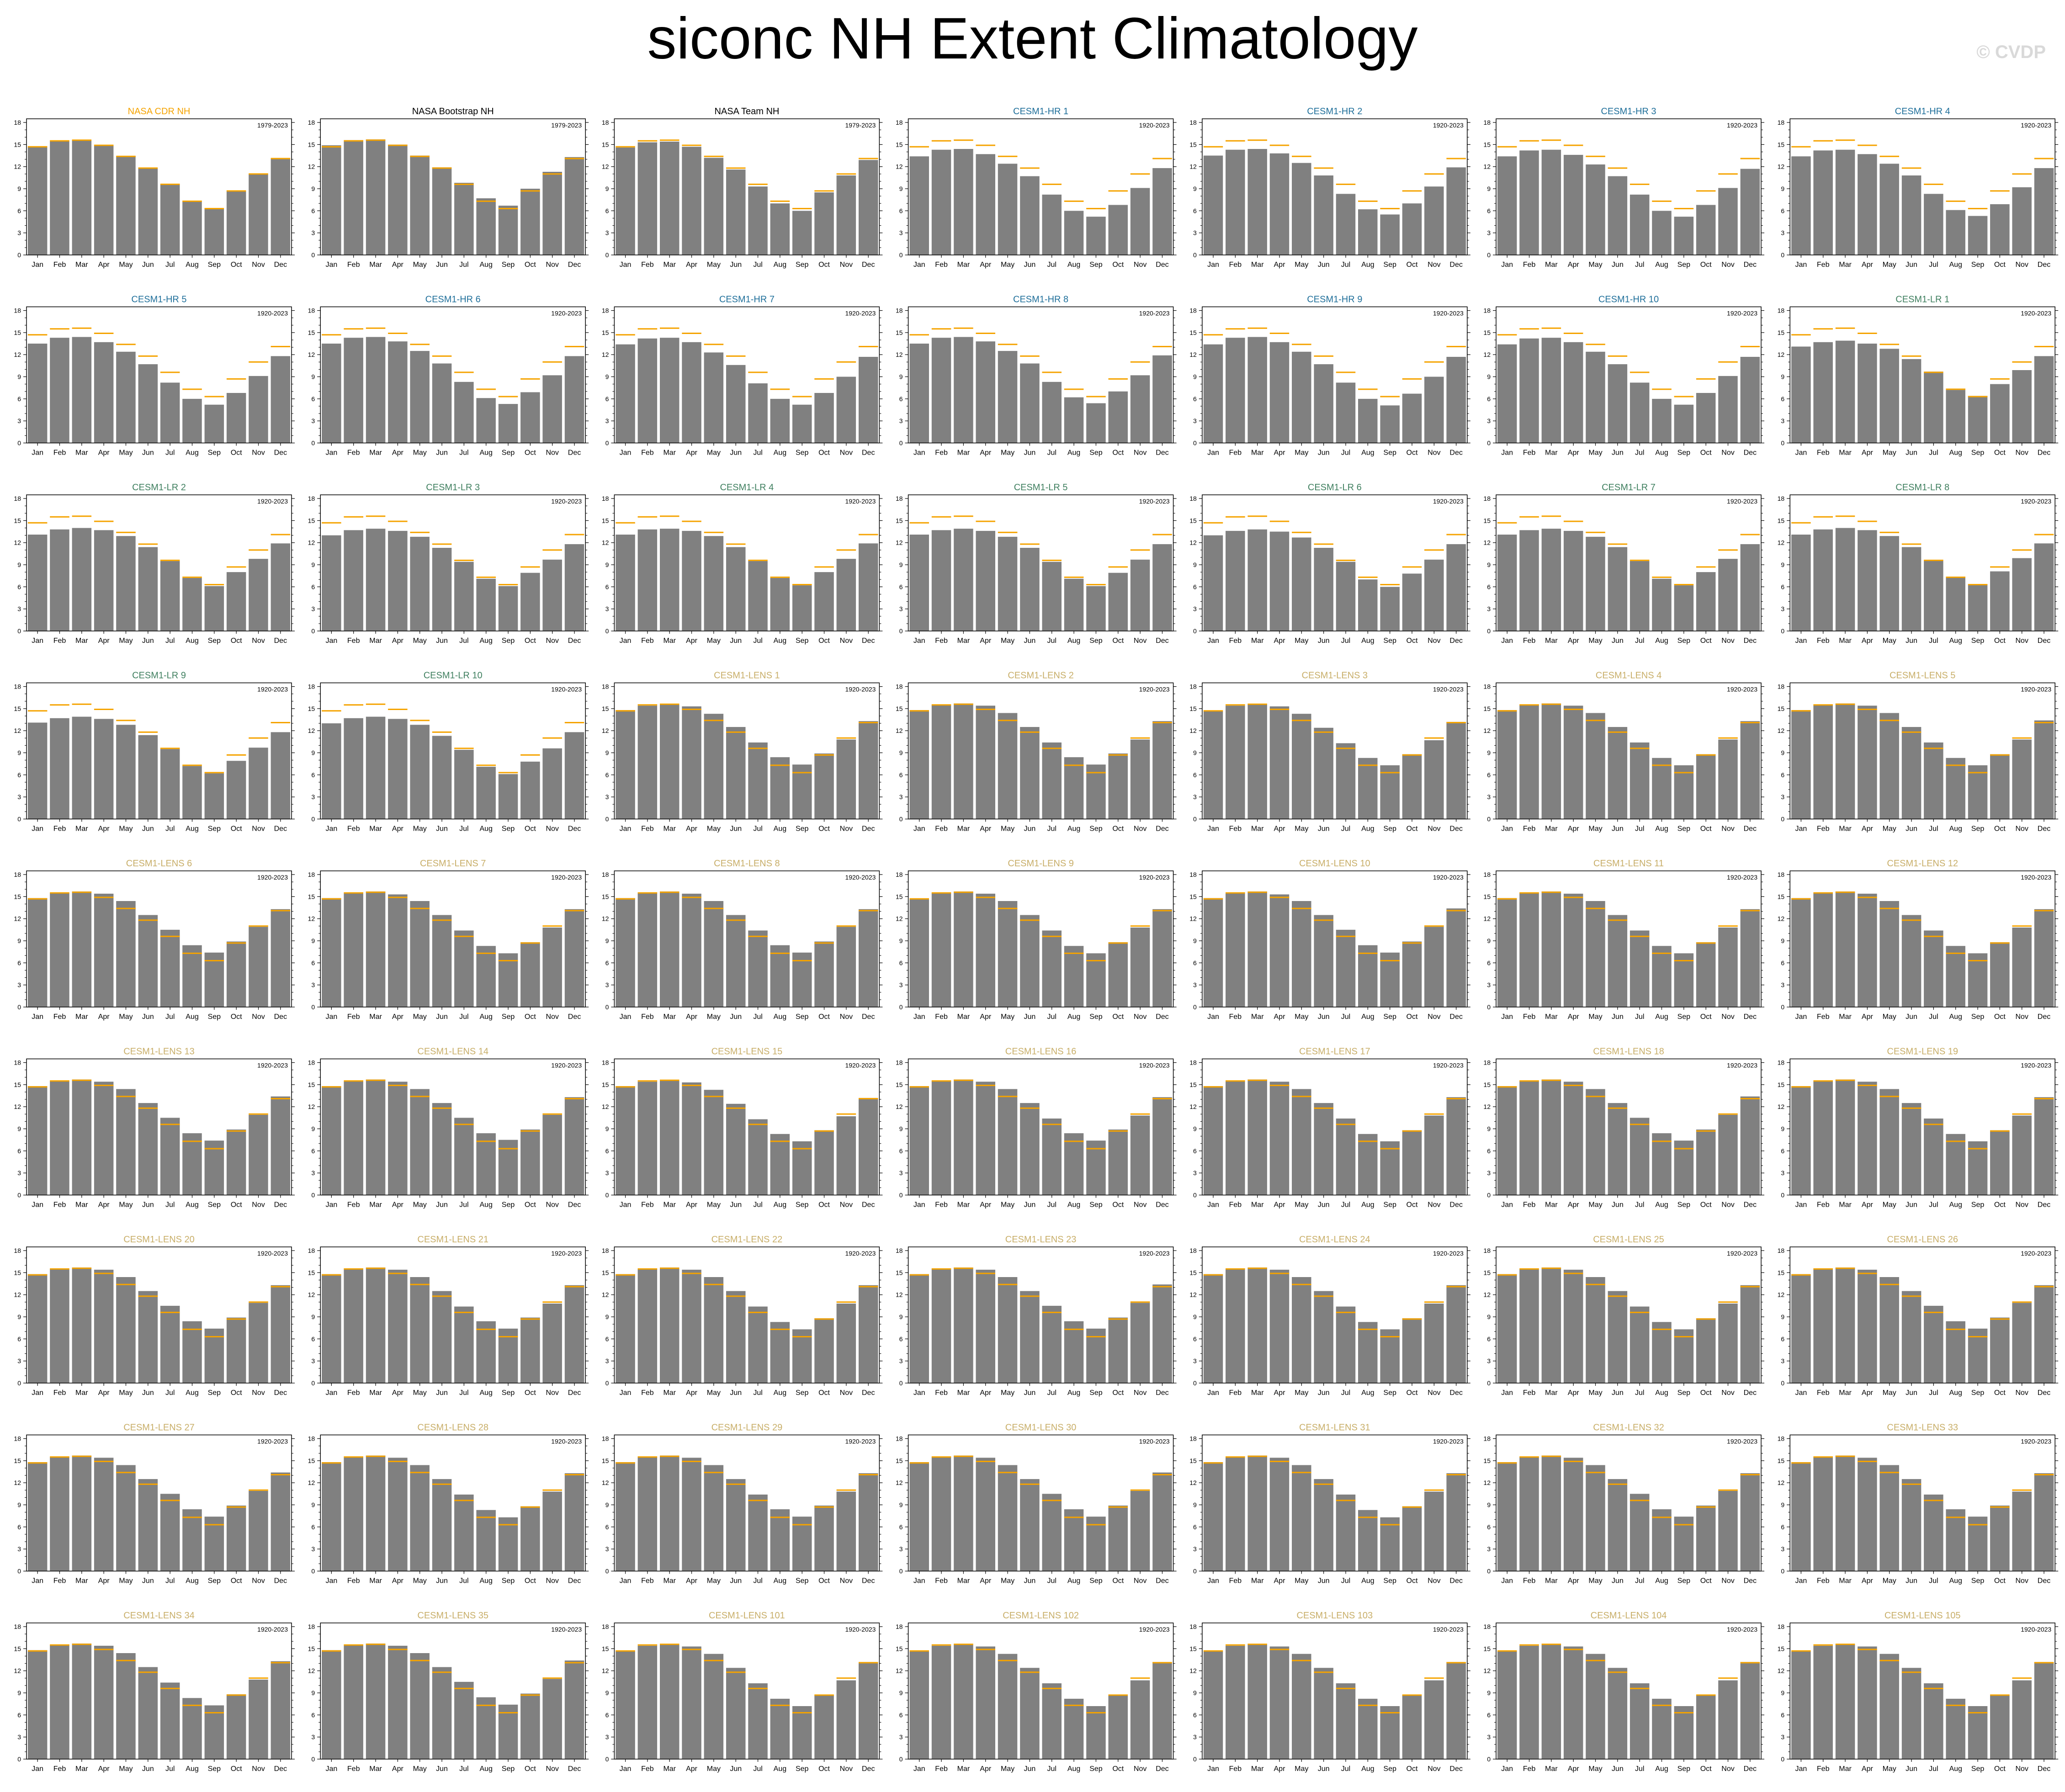 This screenshot has height=1792, width=2065. Describe the element at coordinates (311, 310) in the screenshot. I see `y-tick-label: 18` at that location.